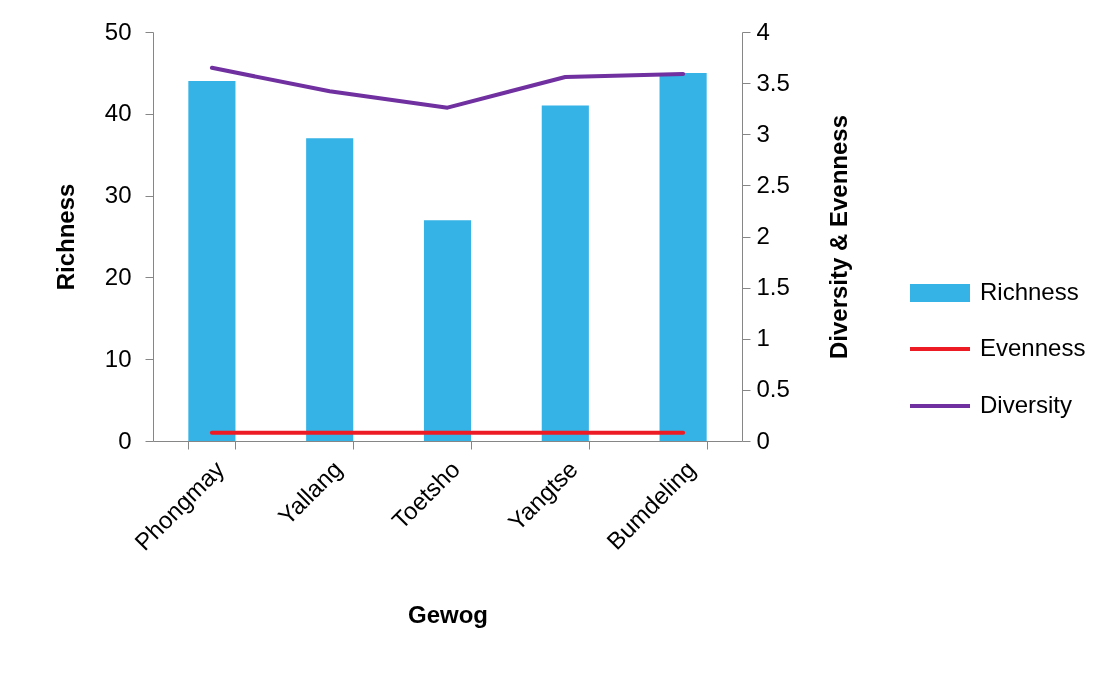  Describe the element at coordinates (1029, 291) in the screenshot. I see `legend-label: Richness` at that location.